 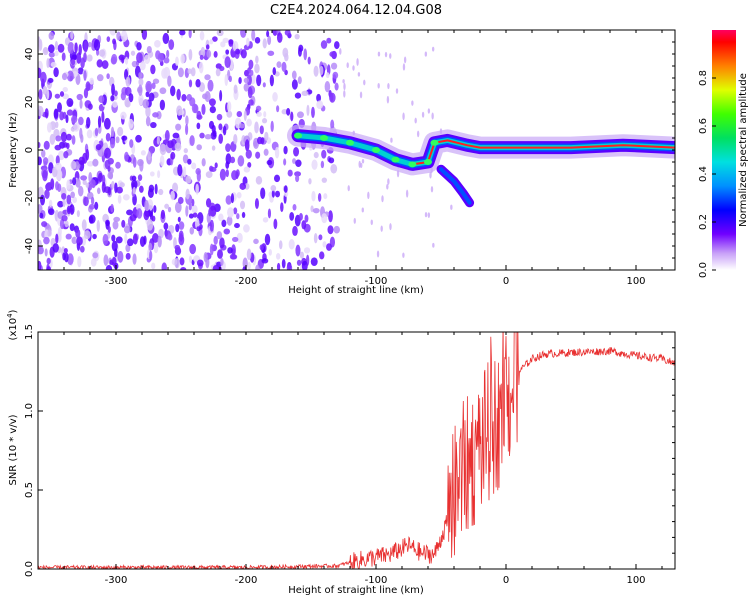 I want to click on y-tick-label: 40, so click(x=29, y=54).